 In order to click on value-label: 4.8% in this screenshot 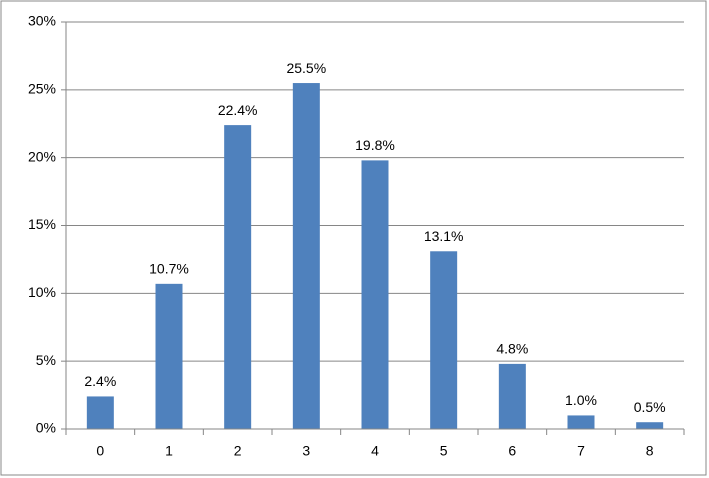, I will do `click(512, 349)`.